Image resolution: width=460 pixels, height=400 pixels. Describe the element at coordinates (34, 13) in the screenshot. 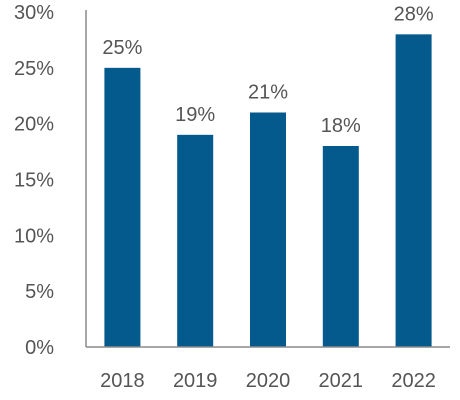

I see `y-tick-label: 30%` at that location.